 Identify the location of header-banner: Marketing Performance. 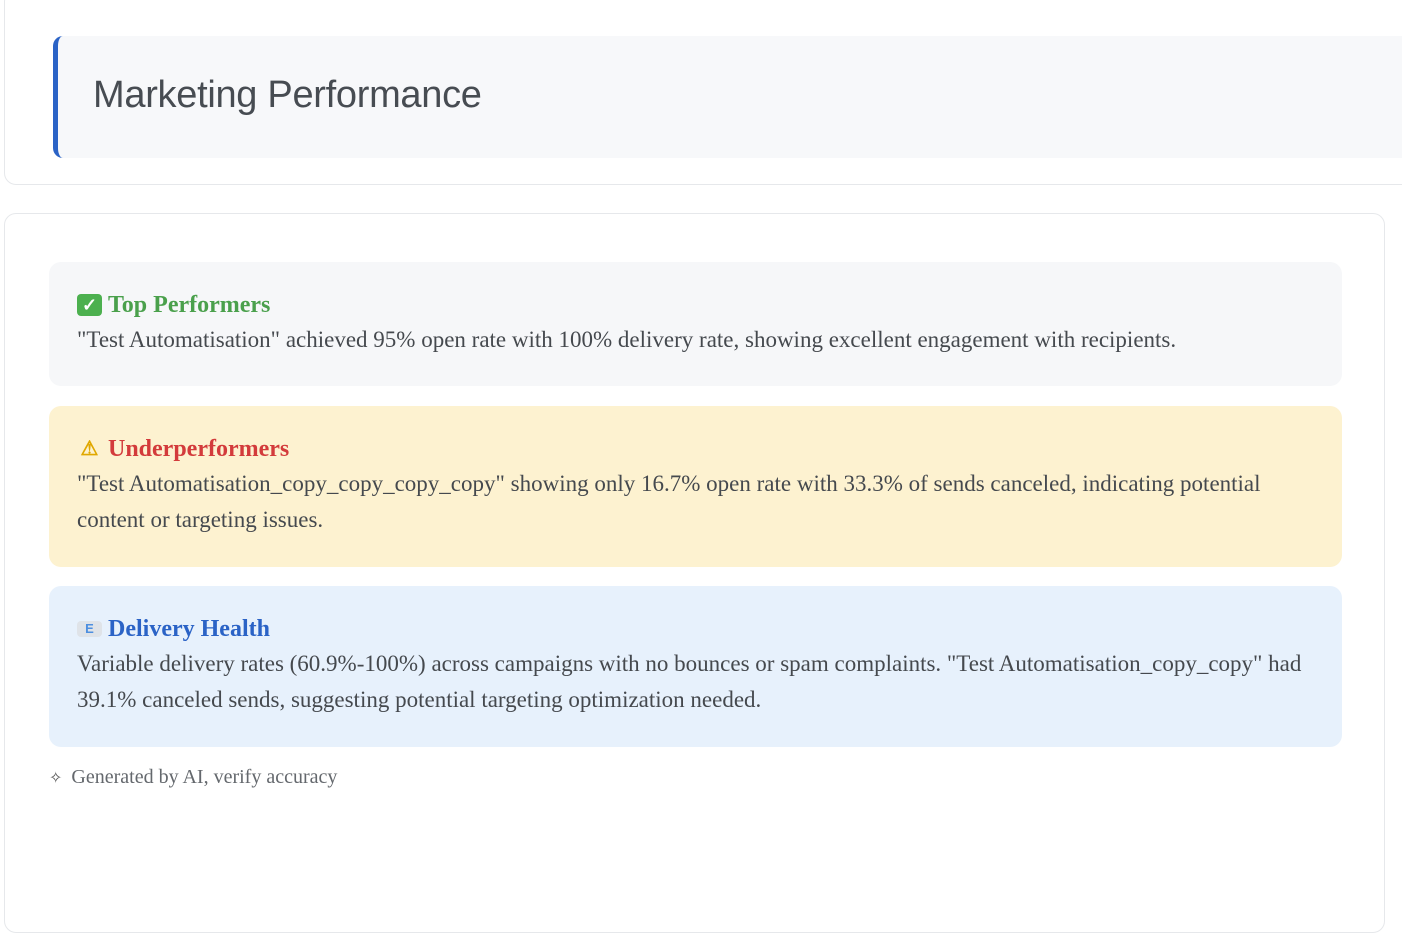
(727, 97).